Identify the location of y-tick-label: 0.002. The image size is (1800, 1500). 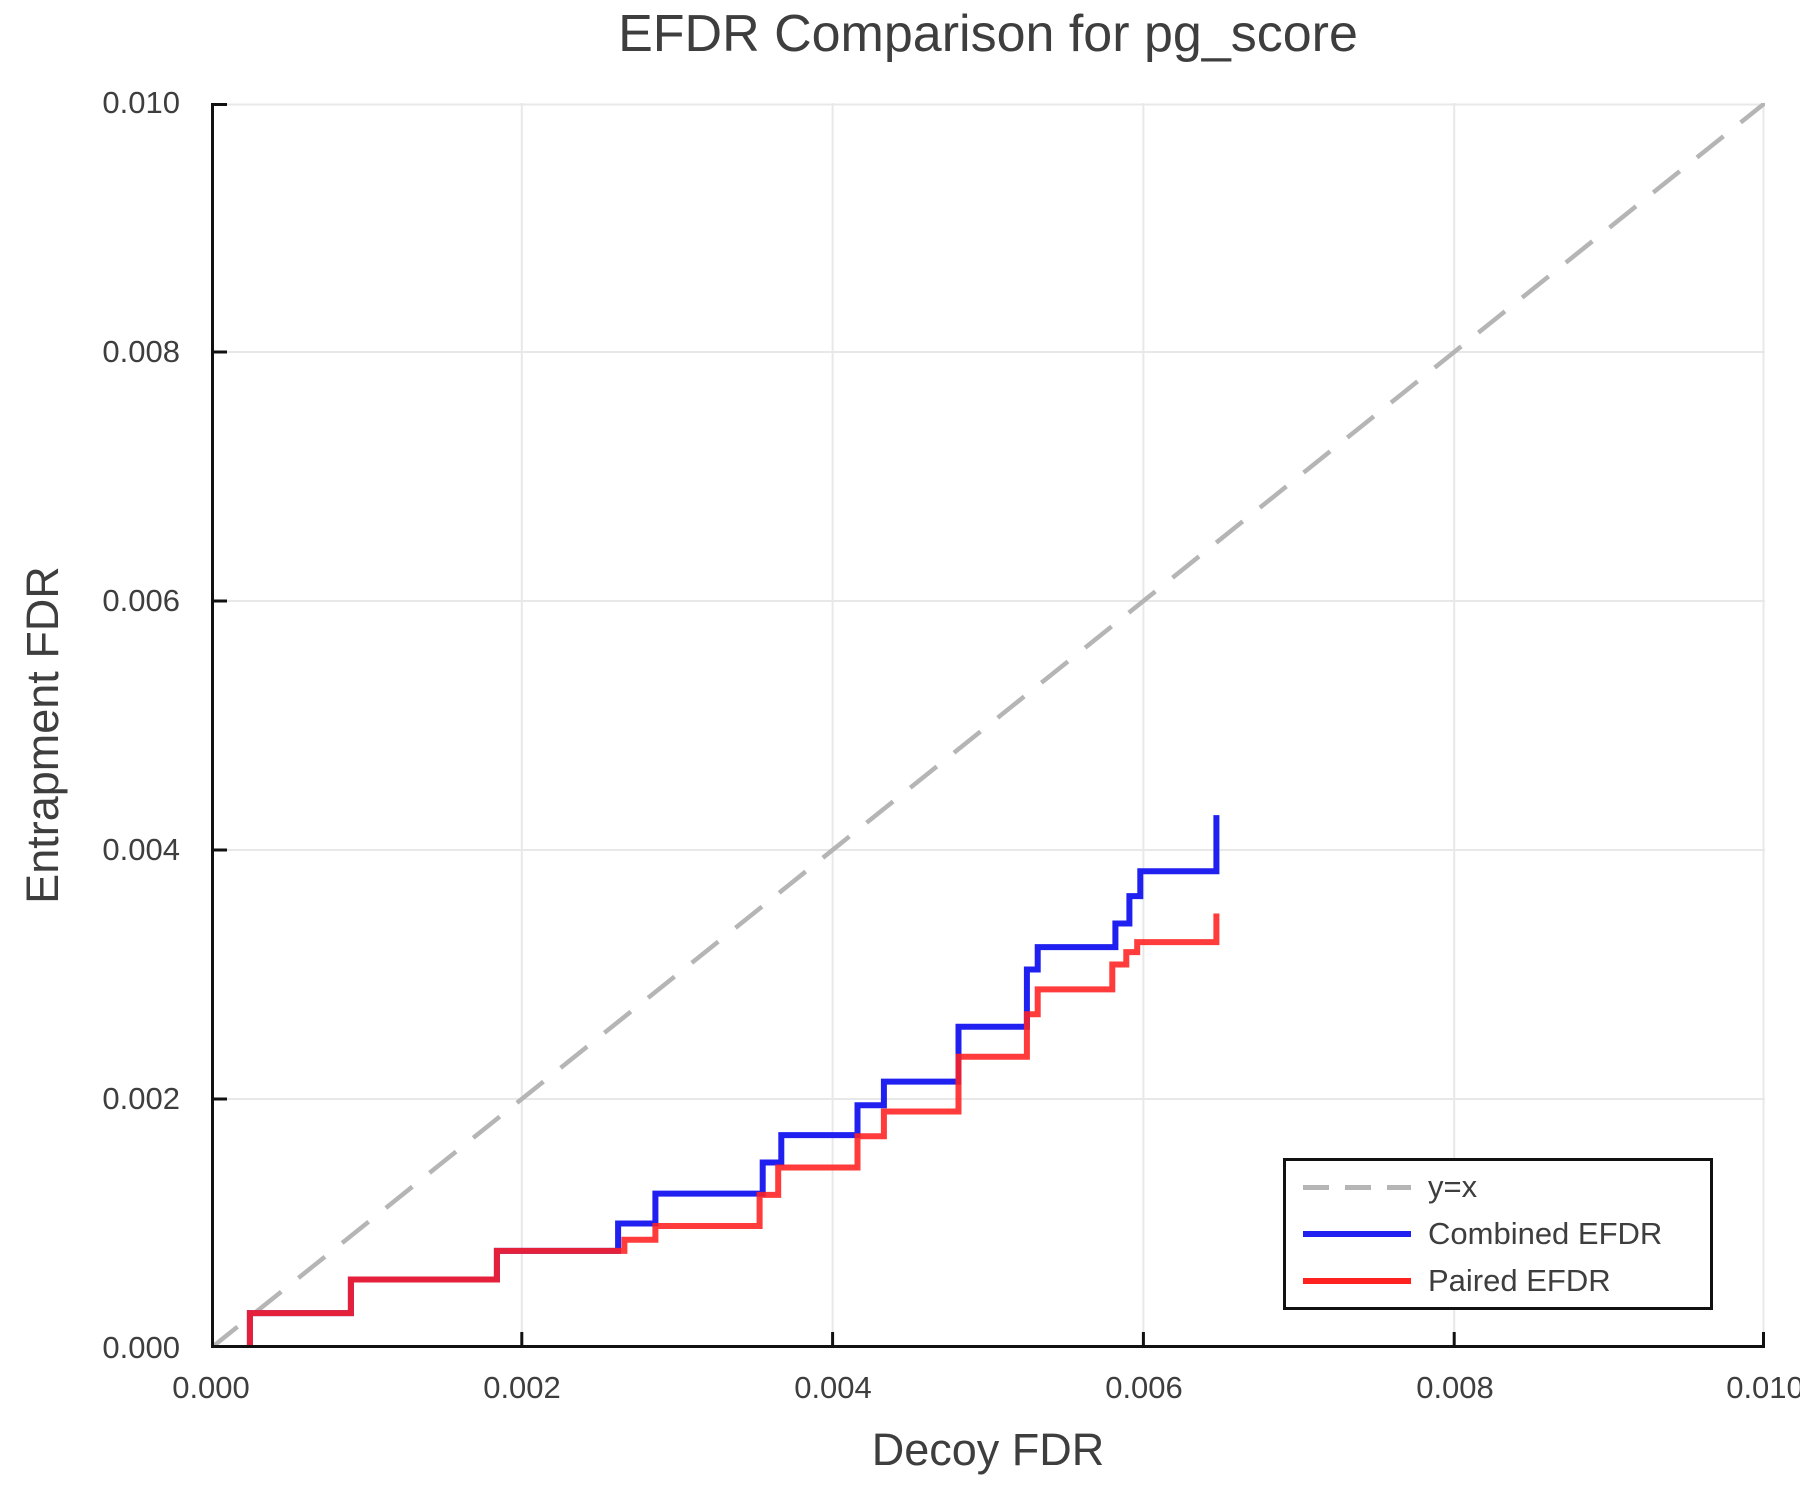
(141, 1098).